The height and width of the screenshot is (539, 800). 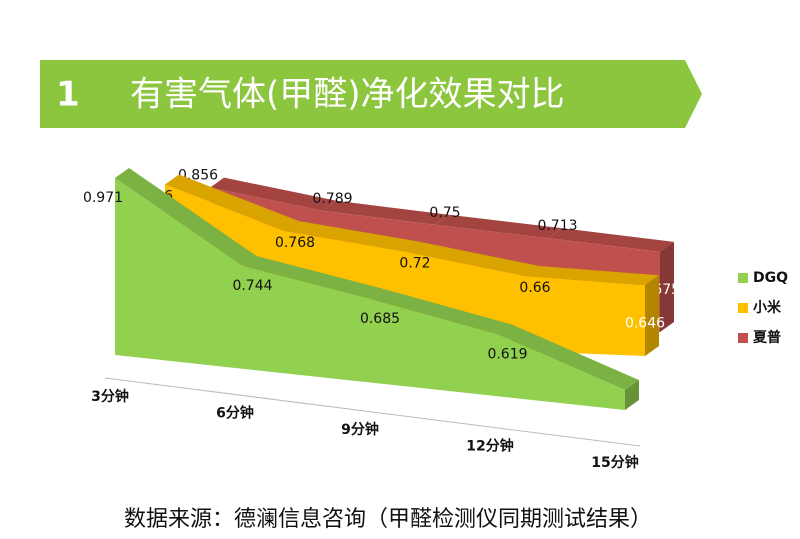 I want to click on data-label: 0.971, so click(x=103, y=198).